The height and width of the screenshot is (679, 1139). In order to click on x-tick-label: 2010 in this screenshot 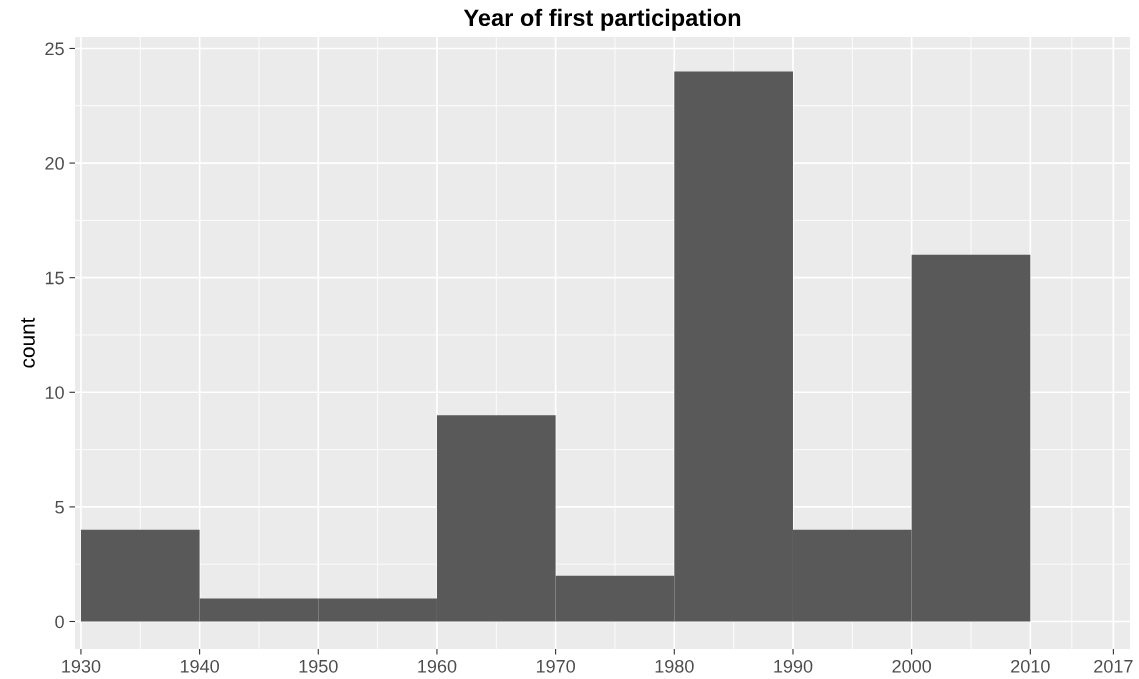, I will do `click(1030, 666)`.